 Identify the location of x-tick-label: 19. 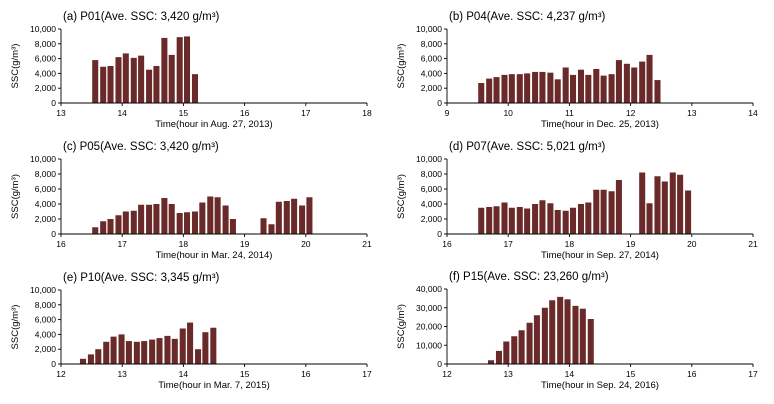
(631, 244).